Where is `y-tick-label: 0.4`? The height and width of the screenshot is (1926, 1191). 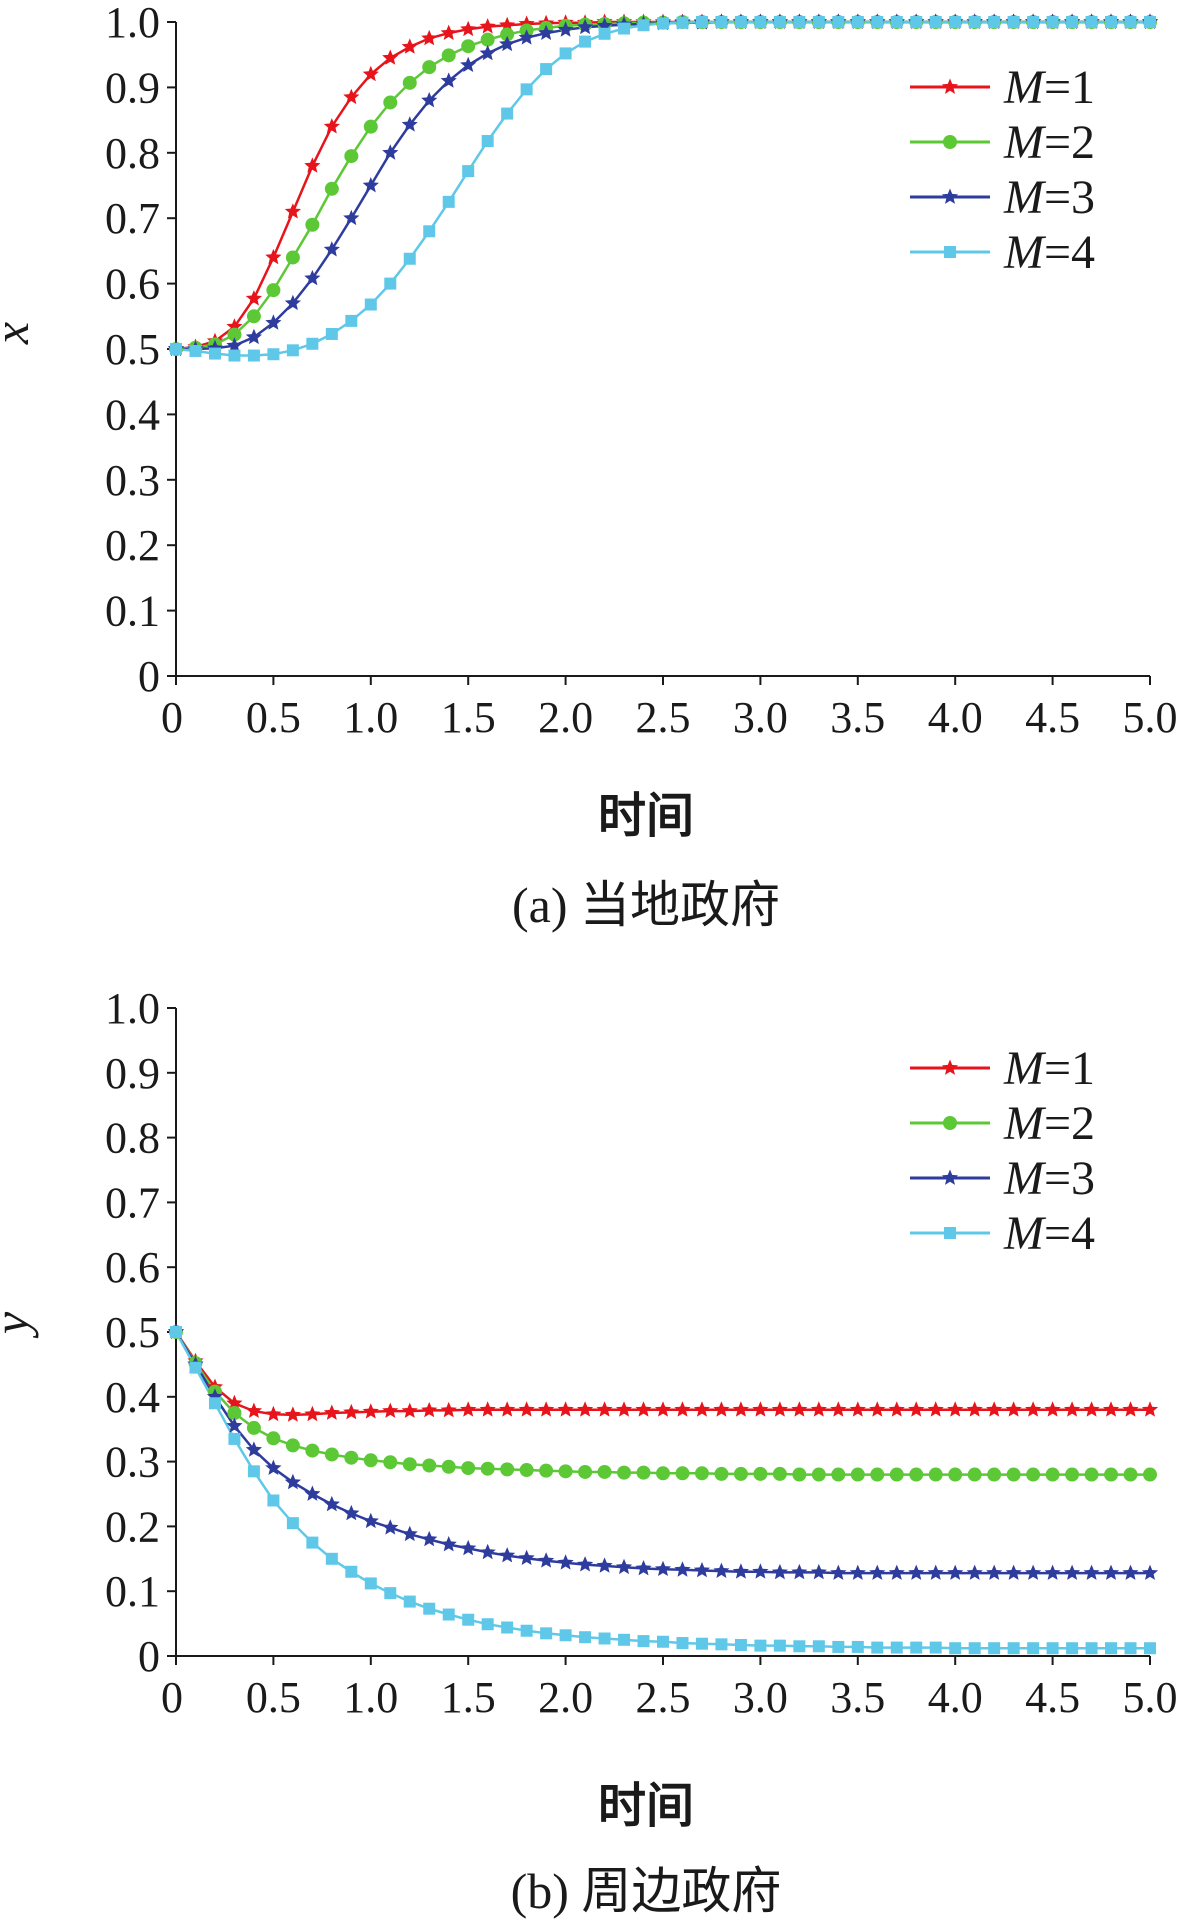
y-tick-label: 0.4 is located at coordinates (132, 414).